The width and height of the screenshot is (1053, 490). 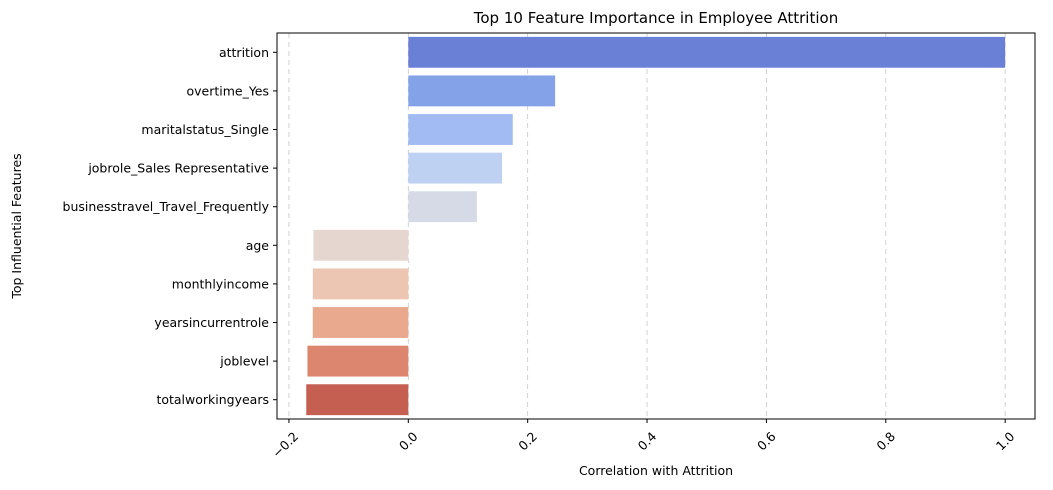 What do you see at coordinates (527, 441) in the screenshot?
I see `x-tick-label: 0.2` at bounding box center [527, 441].